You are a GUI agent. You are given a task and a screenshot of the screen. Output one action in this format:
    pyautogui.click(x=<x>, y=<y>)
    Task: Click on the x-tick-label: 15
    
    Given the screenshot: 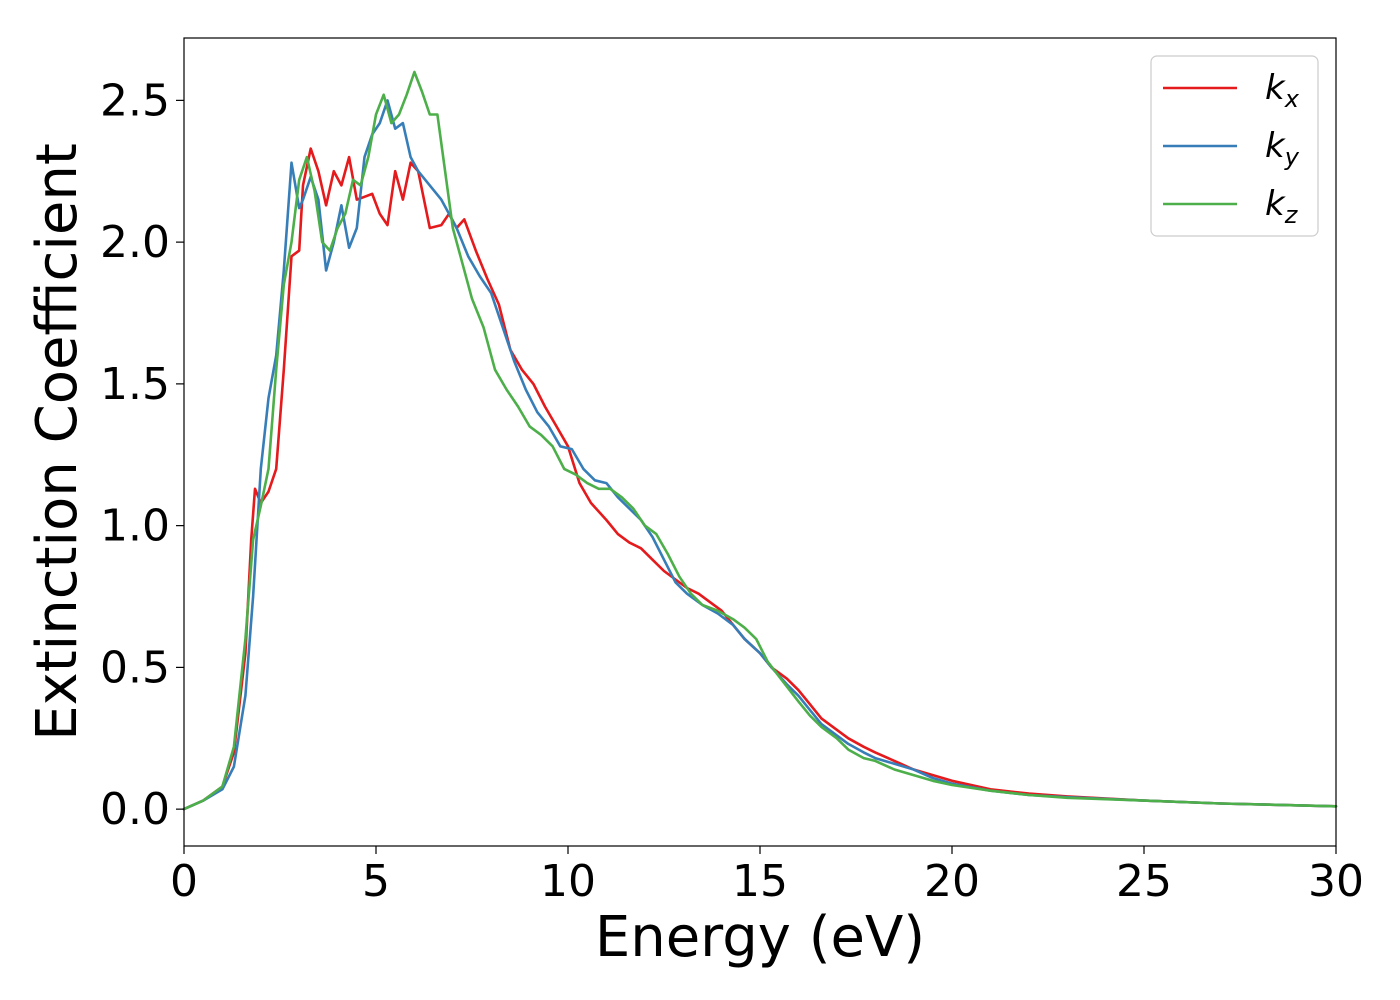 What is the action you would take?
    pyautogui.click(x=760, y=881)
    